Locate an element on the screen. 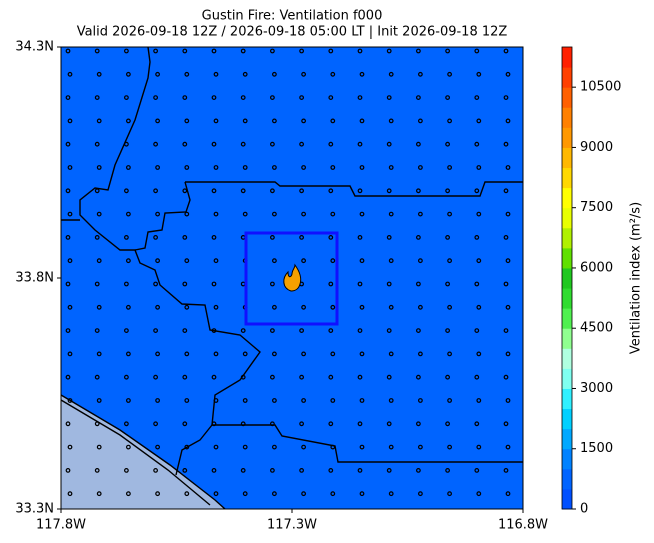 Image resolution: width=654 pixels, height=543 pixels. fire-box is located at coordinates (291, 278).